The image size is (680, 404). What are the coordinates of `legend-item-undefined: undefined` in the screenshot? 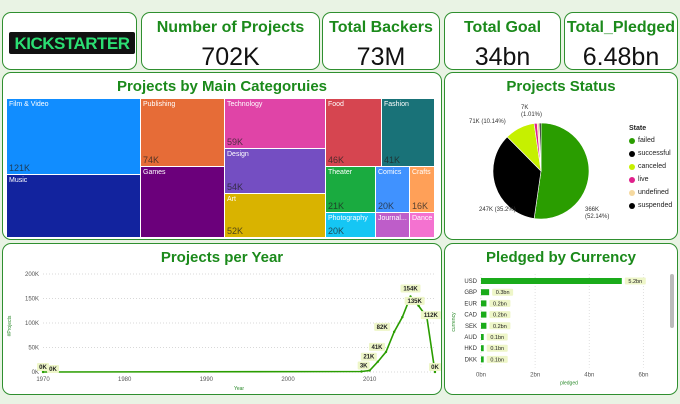 It's located at (649, 192).